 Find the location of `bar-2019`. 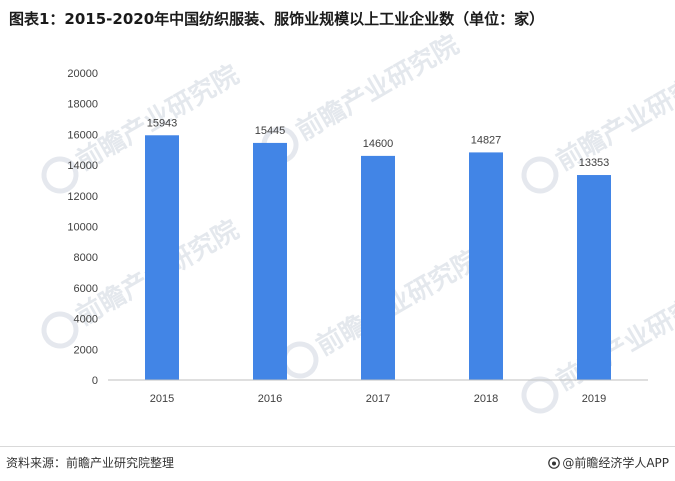

bar-2019 is located at coordinates (594, 277).